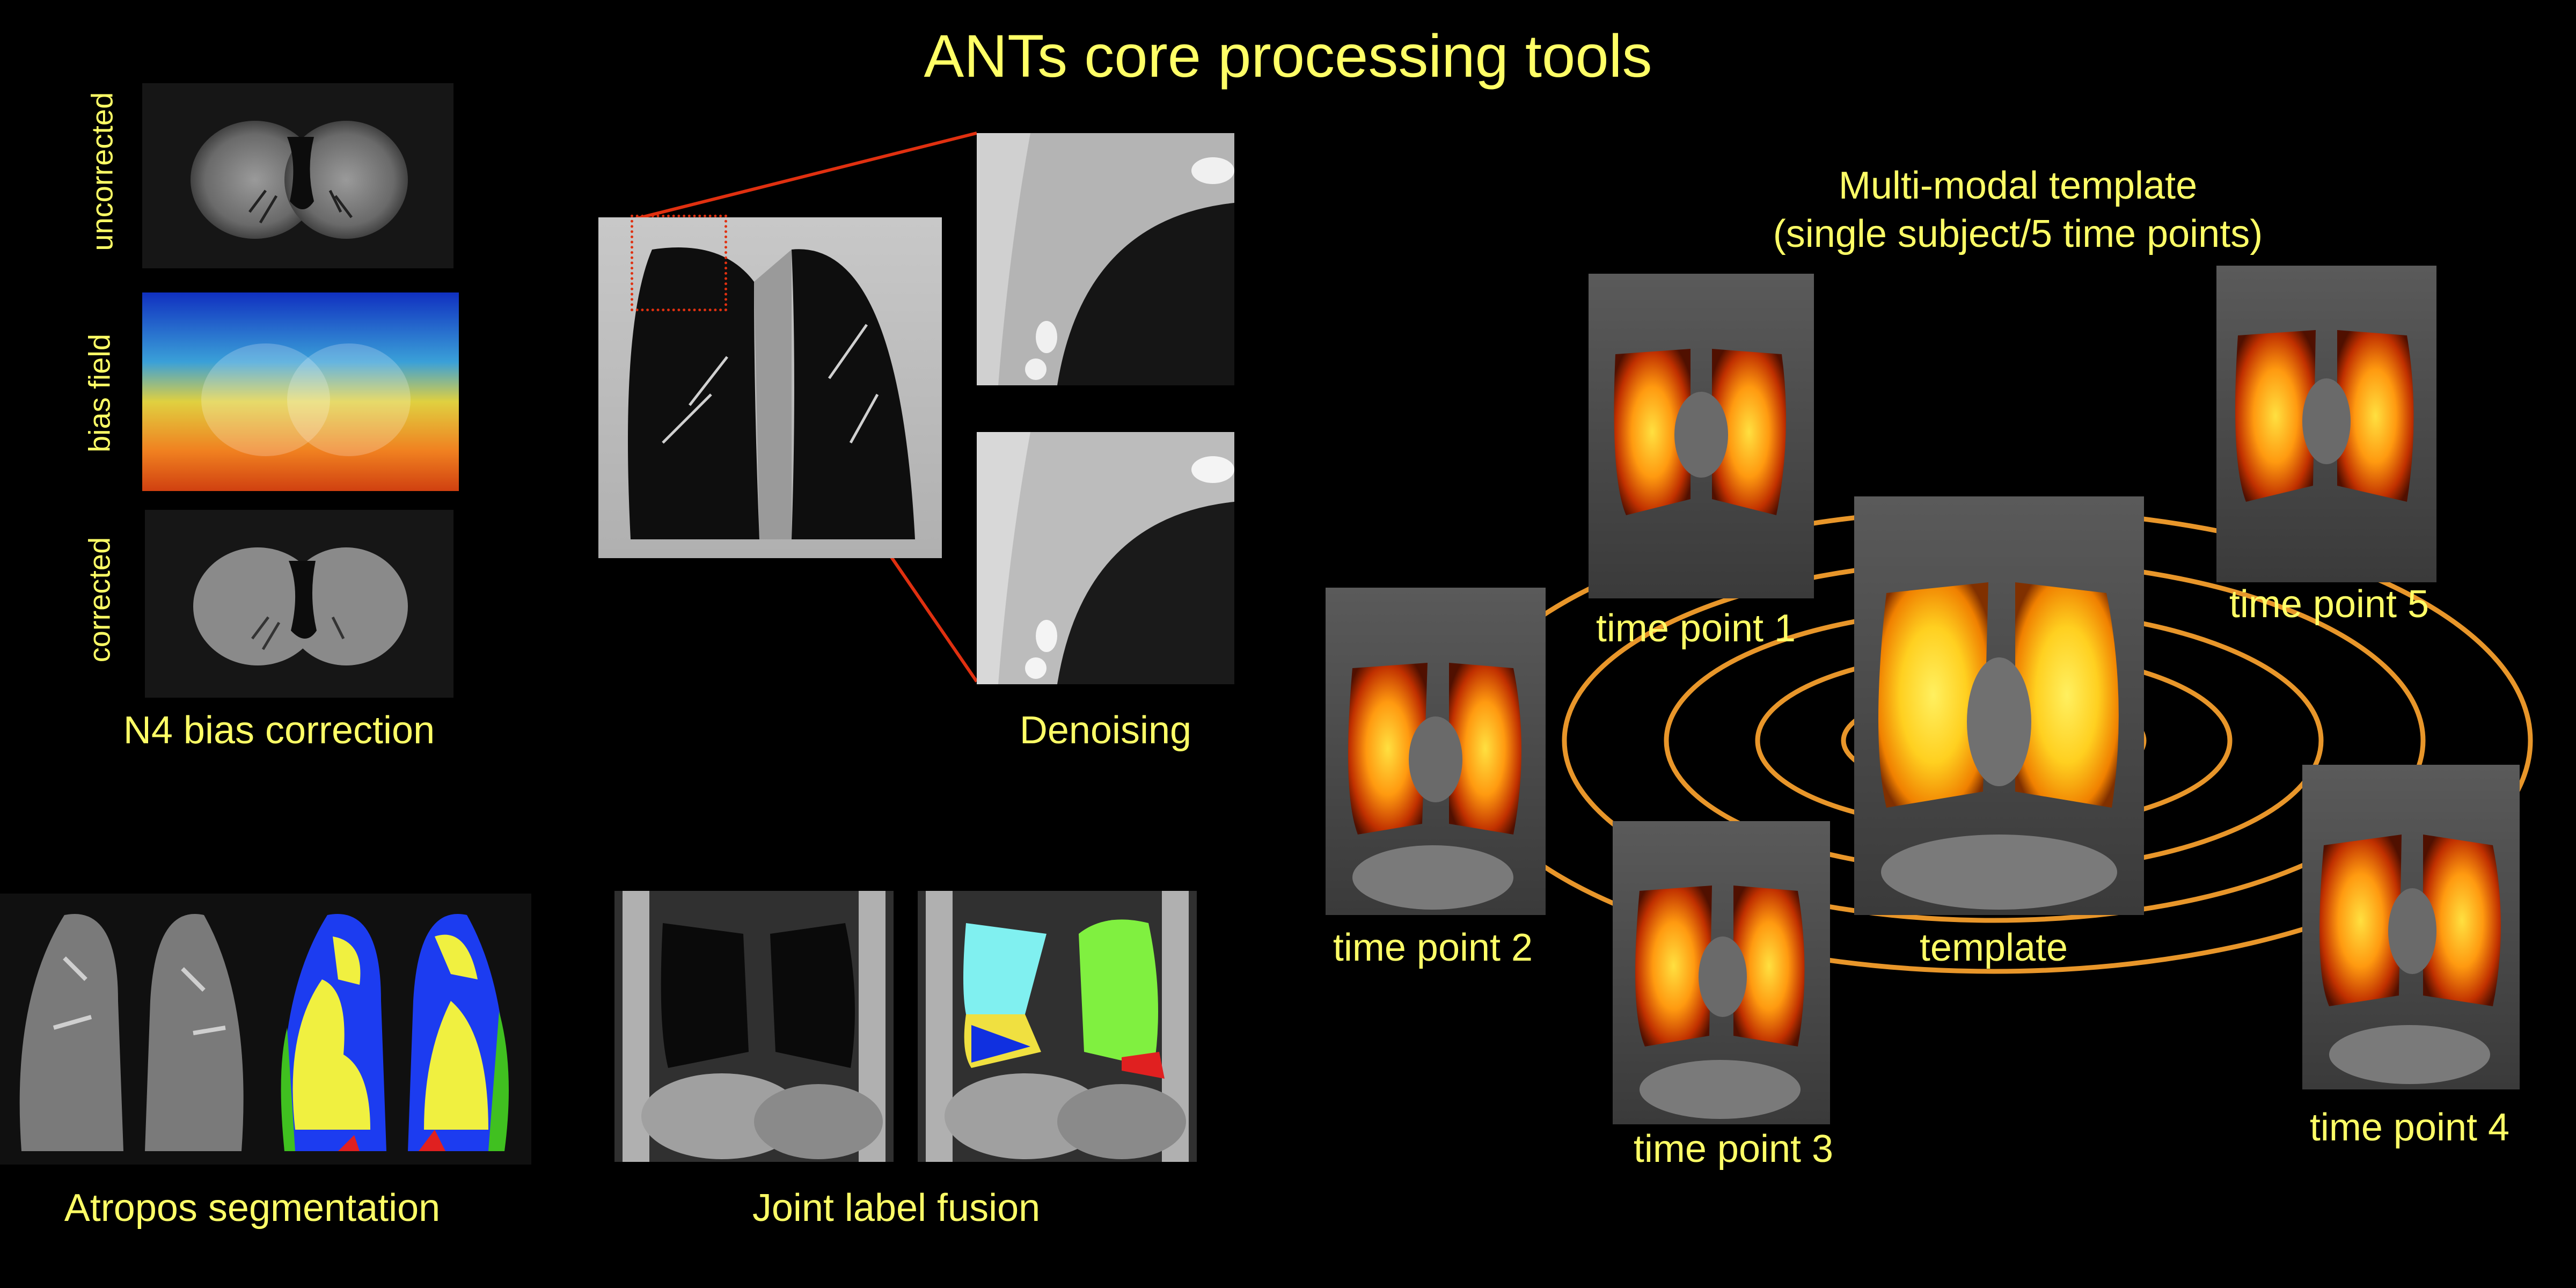  I want to click on template-heading-line2: (single subject/5 time points), so click(2018, 234).